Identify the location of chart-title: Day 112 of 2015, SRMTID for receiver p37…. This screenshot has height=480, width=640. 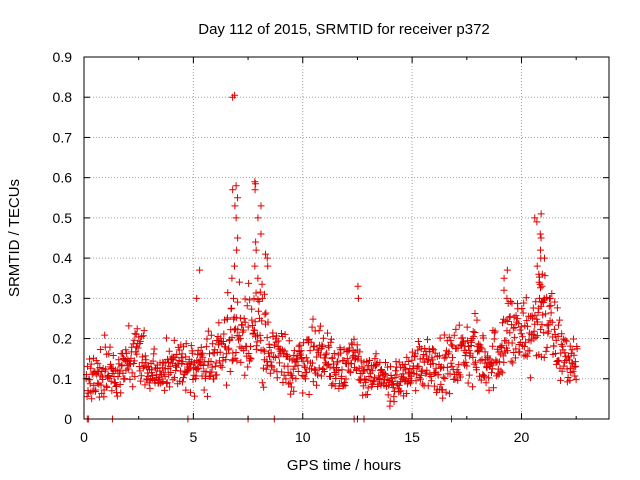
(344, 29).